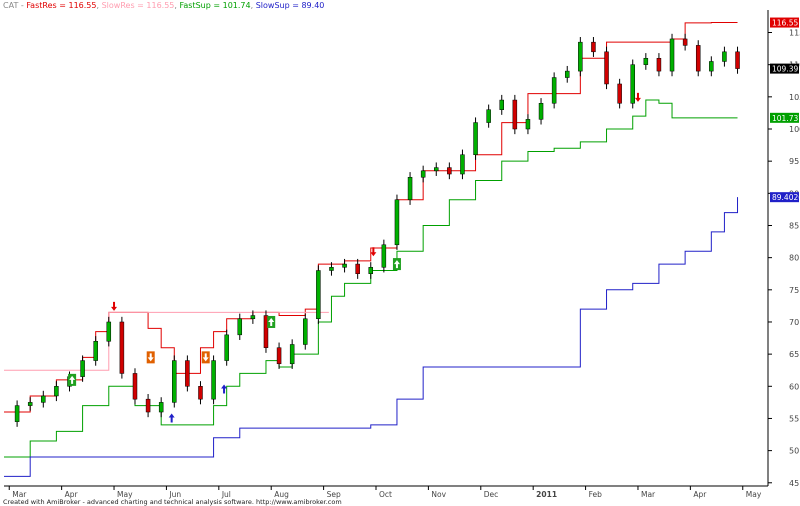 The width and height of the screenshot is (800, 506). Describe the element at coordinates (794, 161) in the screenshot. I see `y-tick-label: 95` at that location.